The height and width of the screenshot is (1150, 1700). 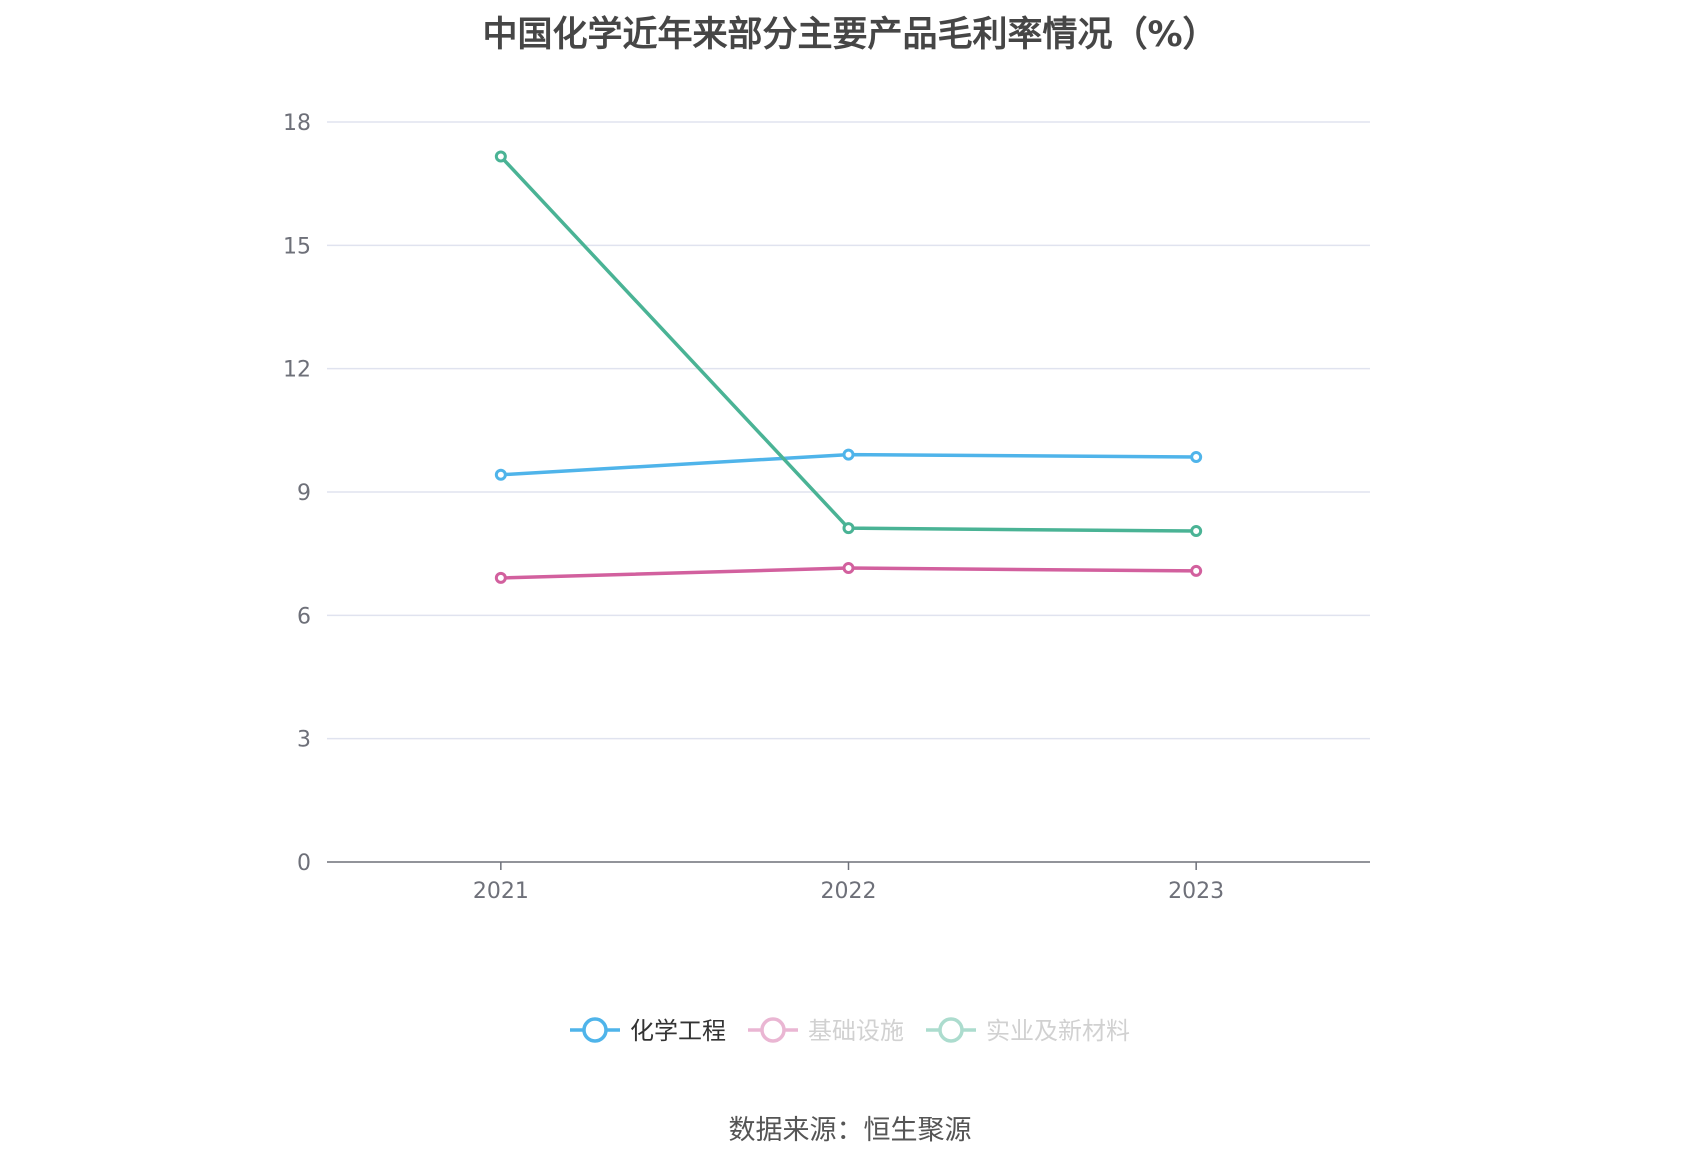 What do you see at coordinates (850, 35) in the screenshot?
I see `chart-title: 中国化学近年来部分主要产品毛利率情况（%）` at bounding box center [850, 35].